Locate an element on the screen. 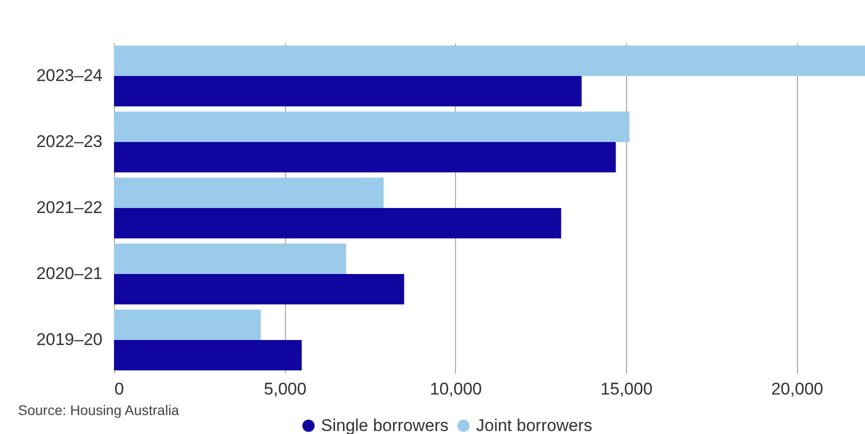 This screenshot has width=865, height=434. legend-label: Joint borrowers is located at coordinates (534, 425).